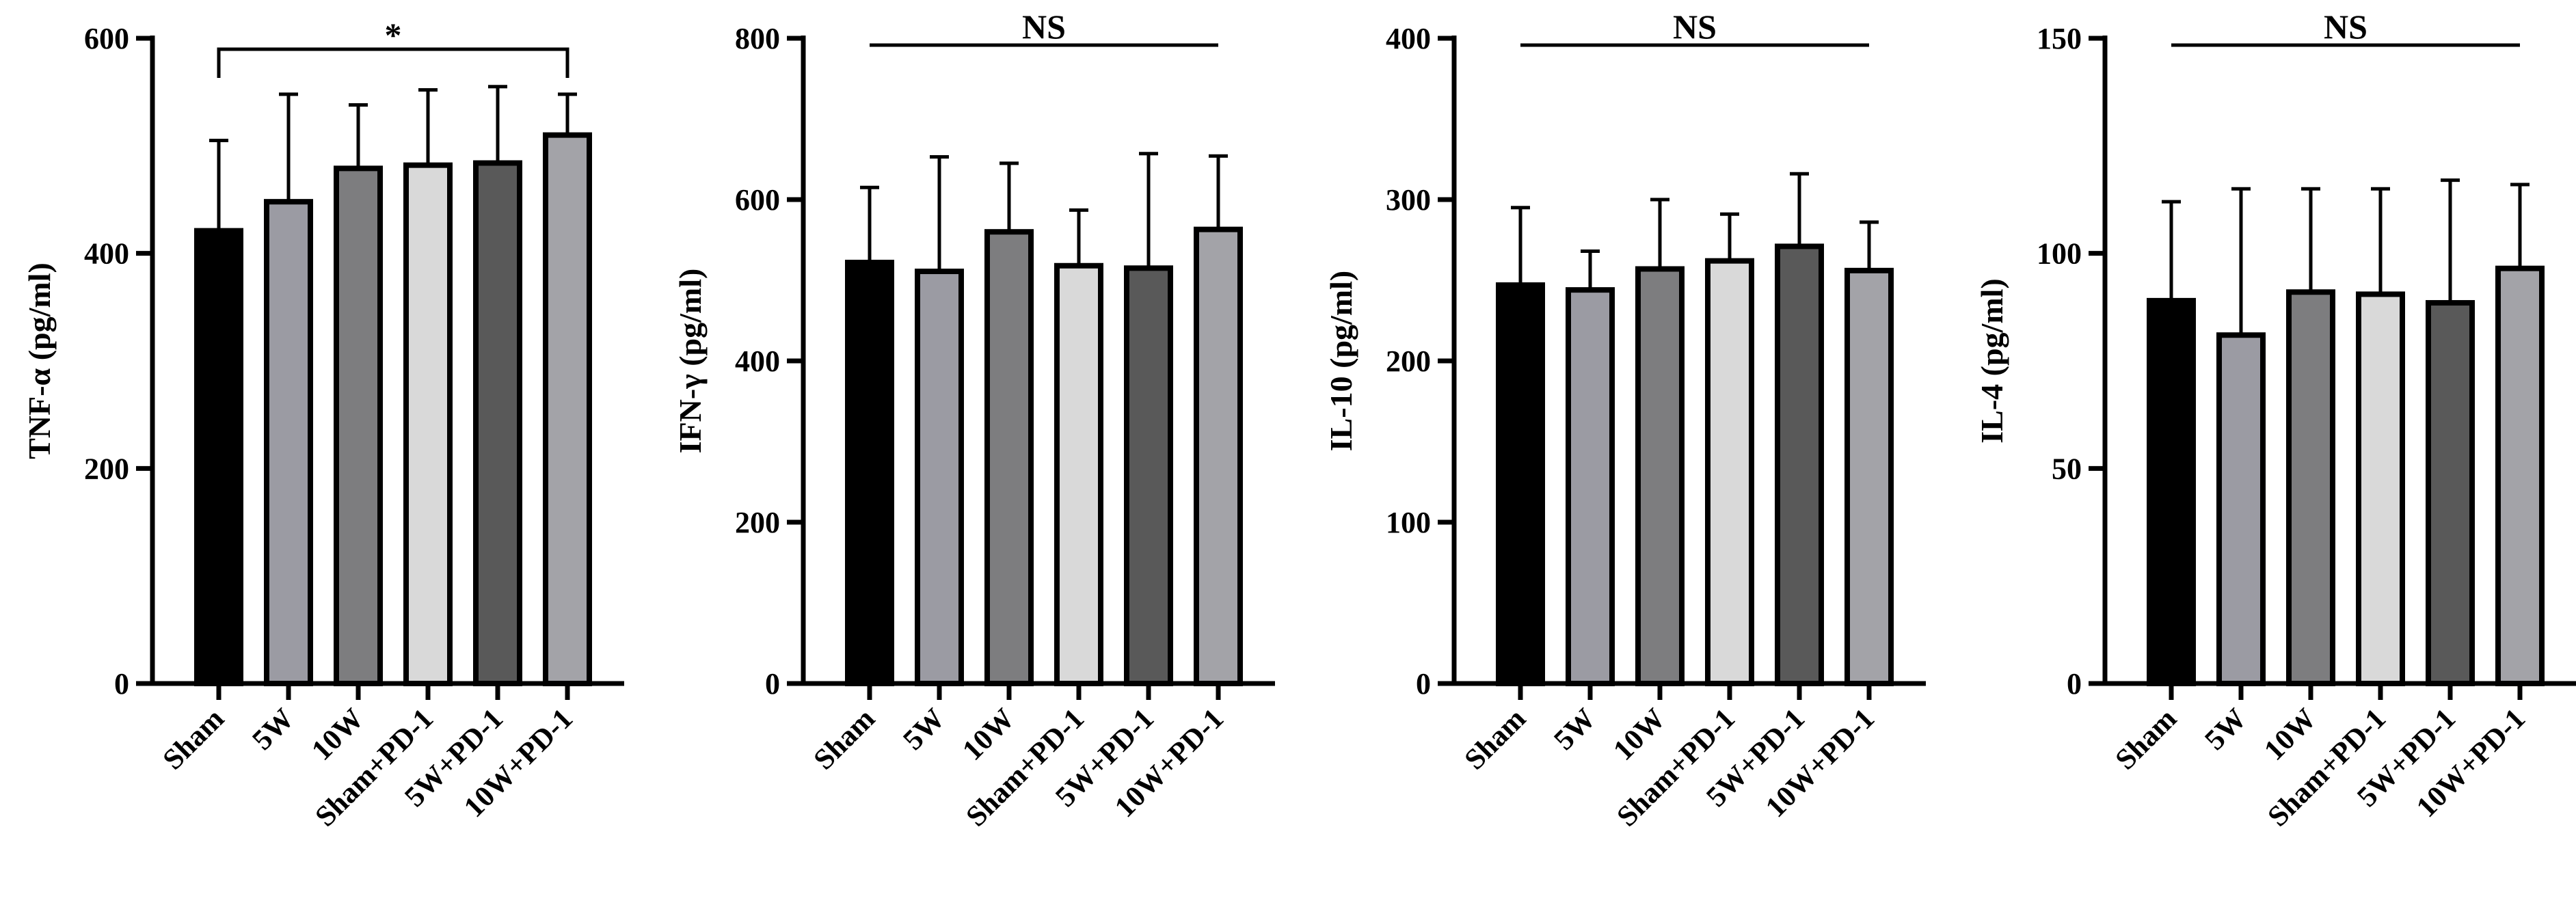 The width and height of the screenshot is (2576, 920). I want to click on significance-bracket, so click(393, 63).